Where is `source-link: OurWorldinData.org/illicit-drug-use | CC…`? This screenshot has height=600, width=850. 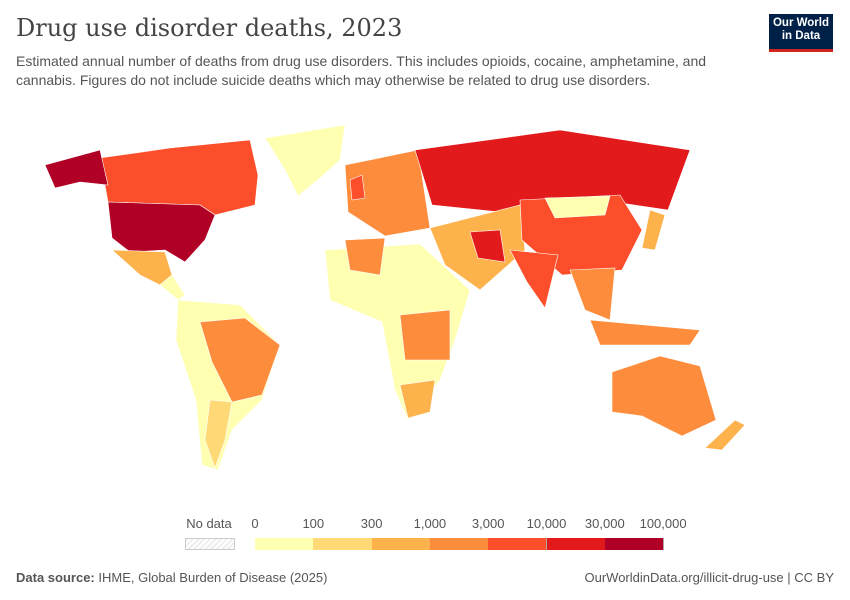
source-link: OurWorldinData.org/illicit-drug-use | CC… is located at coordinates (709, 577).